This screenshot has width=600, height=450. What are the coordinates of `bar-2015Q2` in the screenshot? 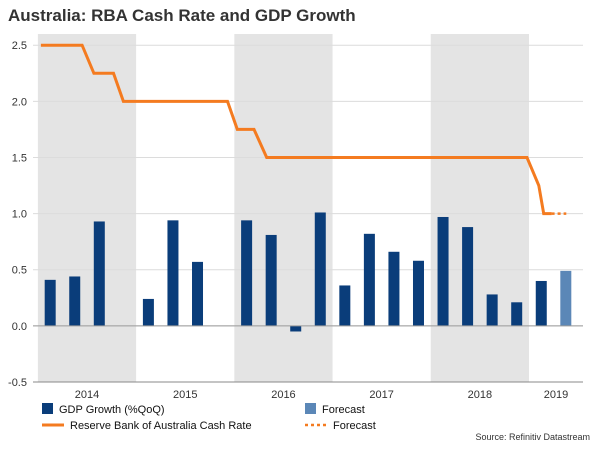 It's located at (173, 273).